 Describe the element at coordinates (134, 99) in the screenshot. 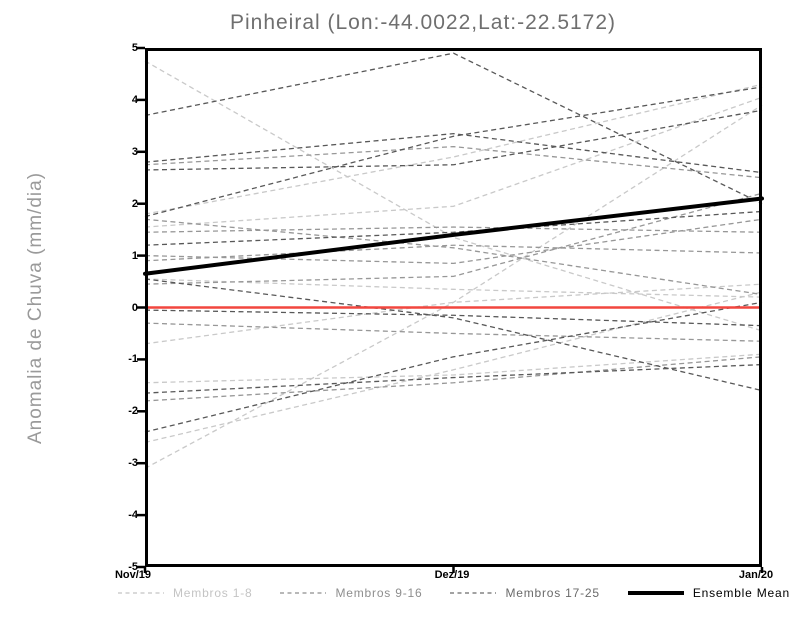

I see `y-tick-label: 4` at that location.